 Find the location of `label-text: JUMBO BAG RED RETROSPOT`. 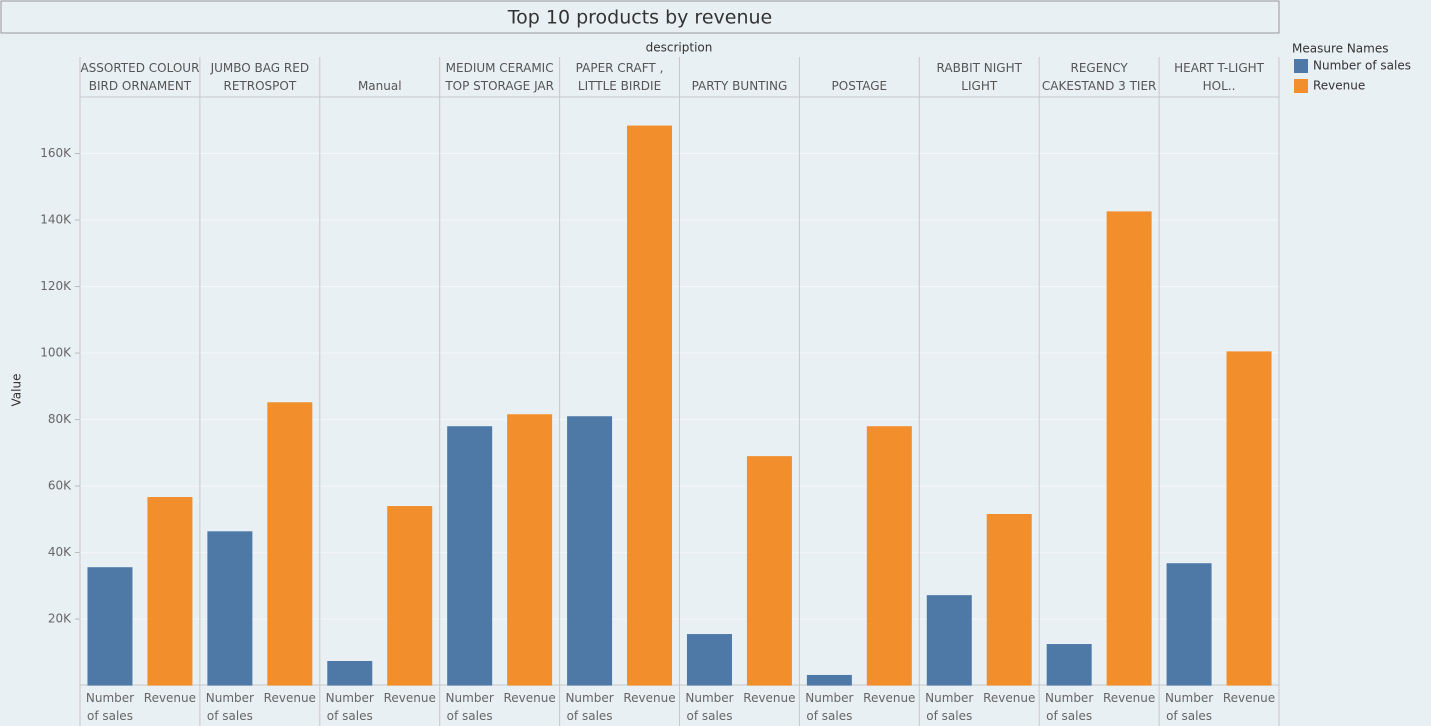

label-text: JUMBO BAG RED RETROSPOT is located at coordinates (260, 77).